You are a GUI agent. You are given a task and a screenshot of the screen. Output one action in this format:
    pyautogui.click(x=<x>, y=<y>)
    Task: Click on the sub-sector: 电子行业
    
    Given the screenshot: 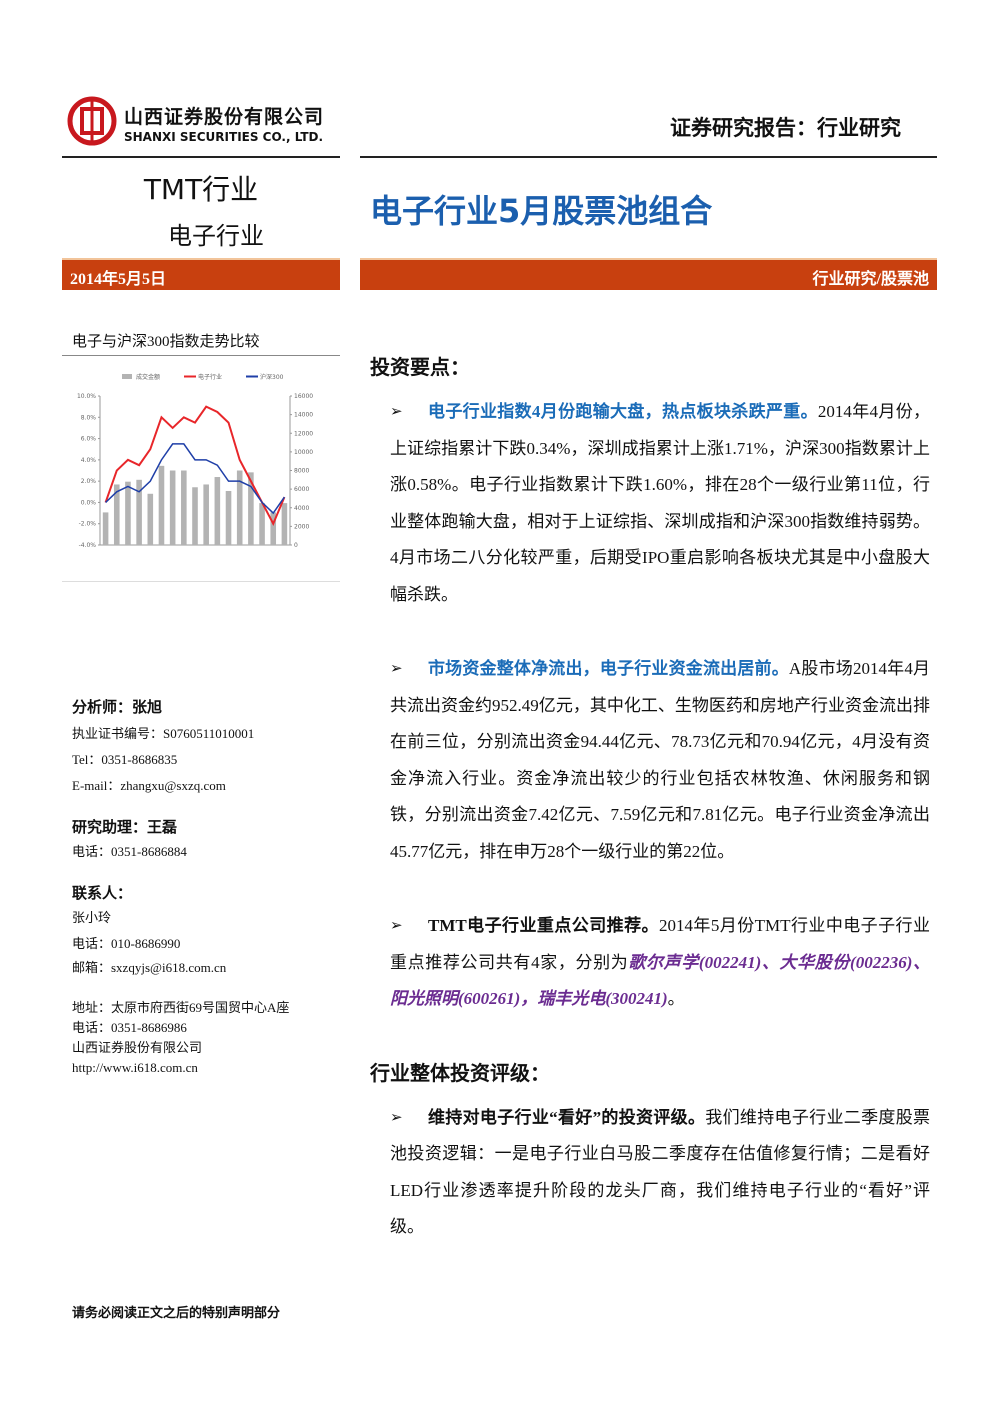 What is the action you would take?
    pyautogui.click(x=216, y=236)
    